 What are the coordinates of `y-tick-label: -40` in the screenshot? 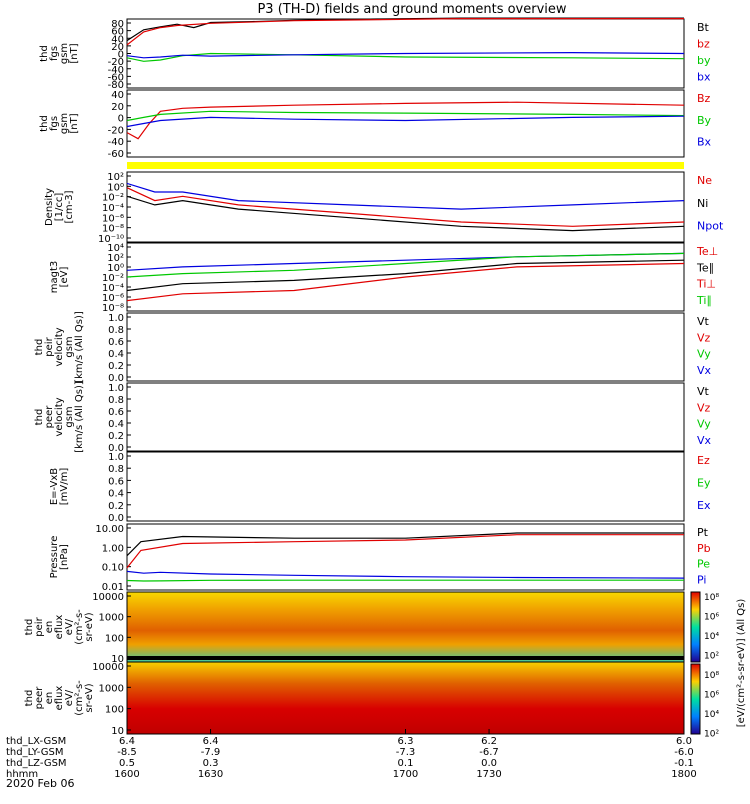 It's located at (116, 142).